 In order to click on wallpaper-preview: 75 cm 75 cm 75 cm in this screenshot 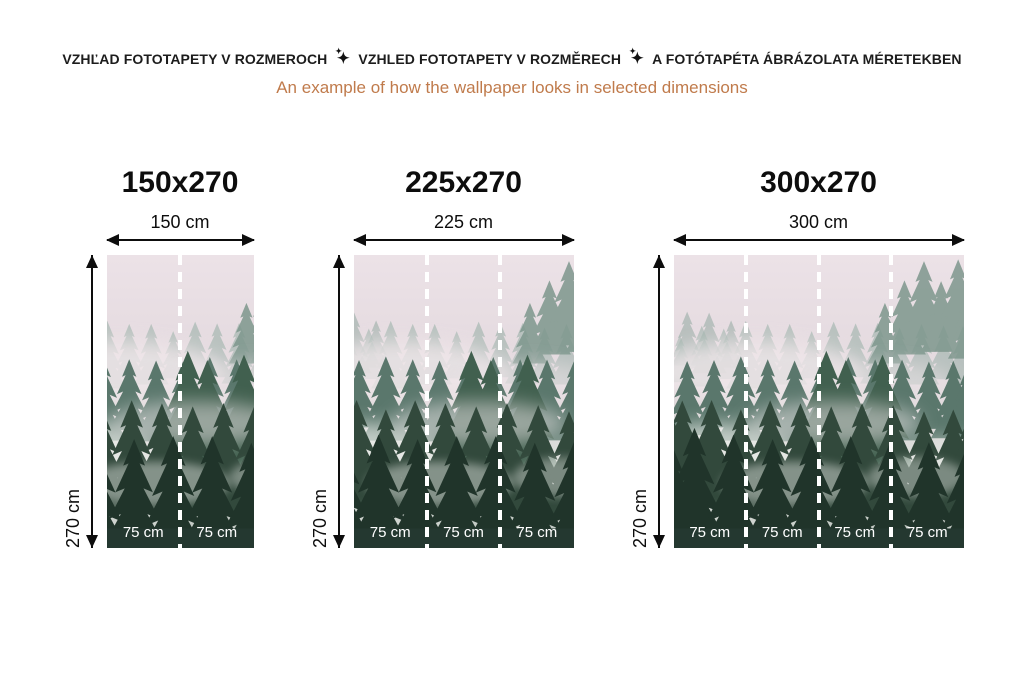, I will do `click(463, 401)`.